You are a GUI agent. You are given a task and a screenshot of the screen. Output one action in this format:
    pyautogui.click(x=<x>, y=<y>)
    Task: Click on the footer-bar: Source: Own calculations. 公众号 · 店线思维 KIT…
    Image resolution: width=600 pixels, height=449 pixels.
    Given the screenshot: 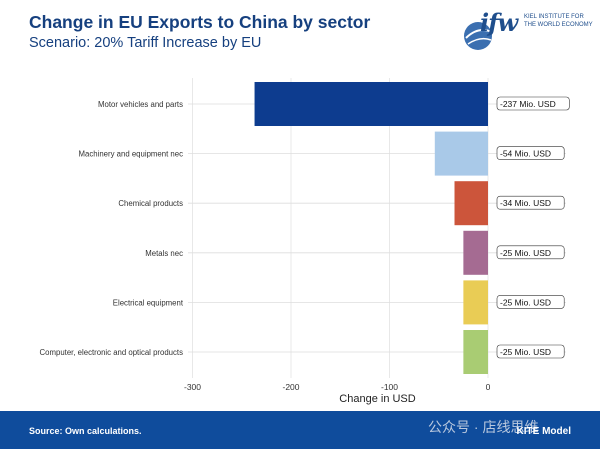 What is the action you would take?
    pyautogui.click(x=300, y=430)
    